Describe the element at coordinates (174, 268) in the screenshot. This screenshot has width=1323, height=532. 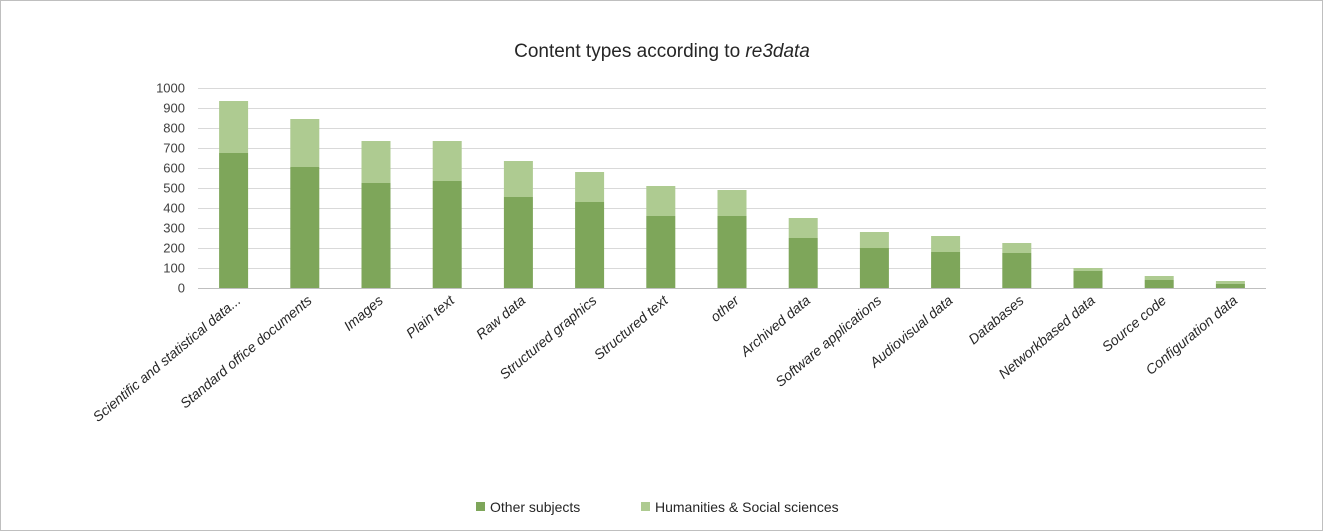
I see `y-tick-label: 100` at that location.